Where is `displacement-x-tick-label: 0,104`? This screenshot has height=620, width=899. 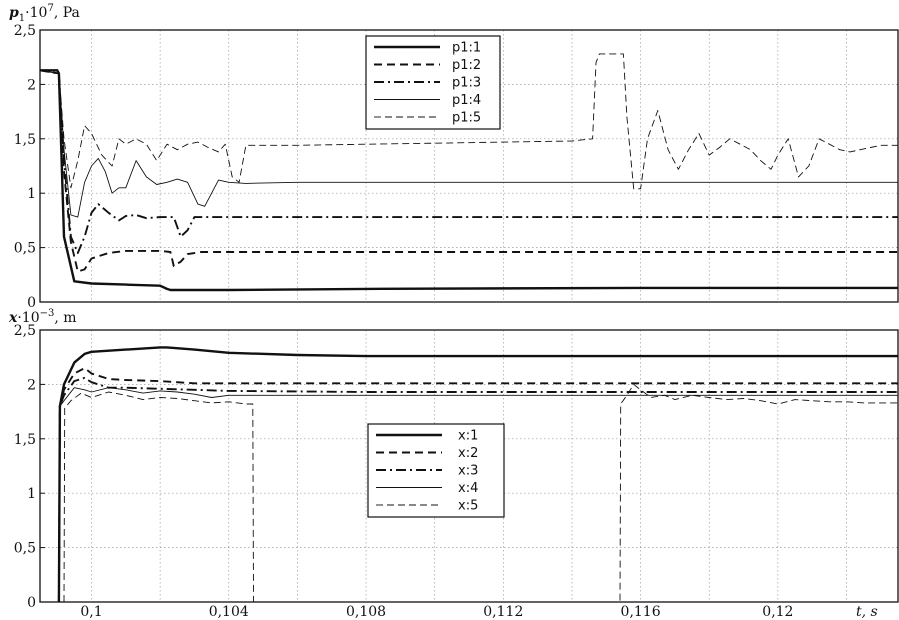 displacement-x-tick-label: 0,104 is located at coordinates (229, 612).